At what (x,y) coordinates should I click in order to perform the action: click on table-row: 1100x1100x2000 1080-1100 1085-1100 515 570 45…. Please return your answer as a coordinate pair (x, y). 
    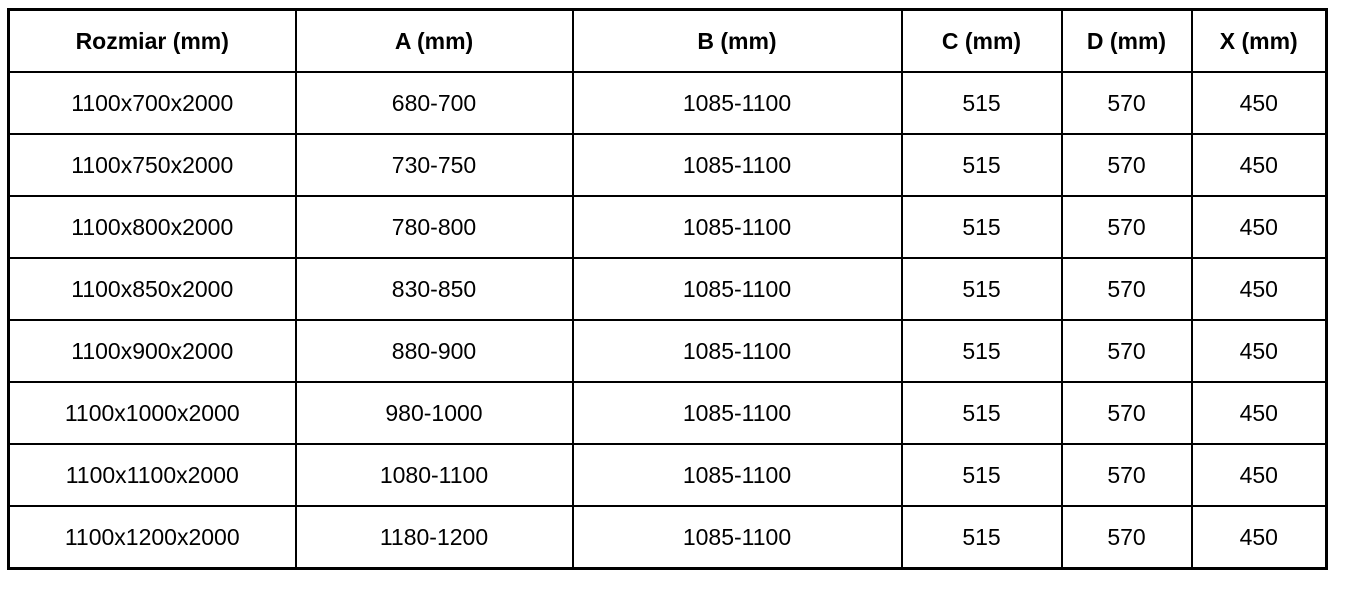
    Looking at the image, I should click on (667, 475).